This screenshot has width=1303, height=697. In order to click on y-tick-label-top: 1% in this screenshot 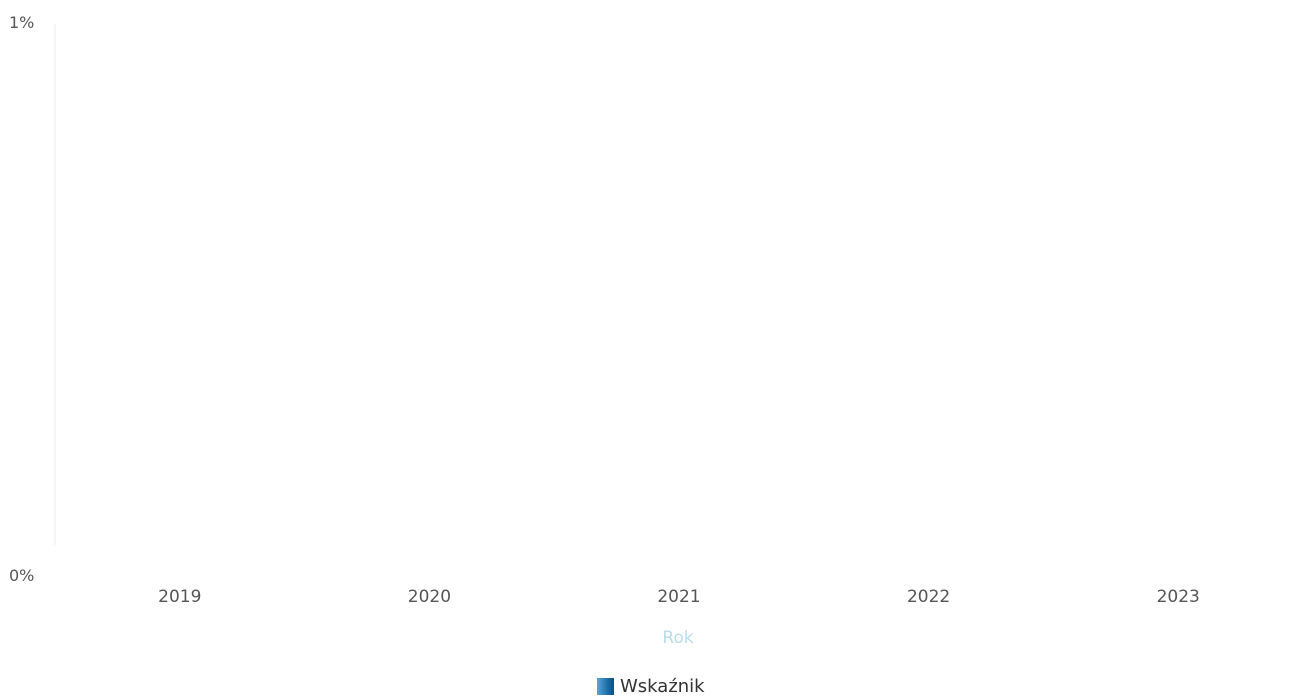, I will do `click(21, 22)`.